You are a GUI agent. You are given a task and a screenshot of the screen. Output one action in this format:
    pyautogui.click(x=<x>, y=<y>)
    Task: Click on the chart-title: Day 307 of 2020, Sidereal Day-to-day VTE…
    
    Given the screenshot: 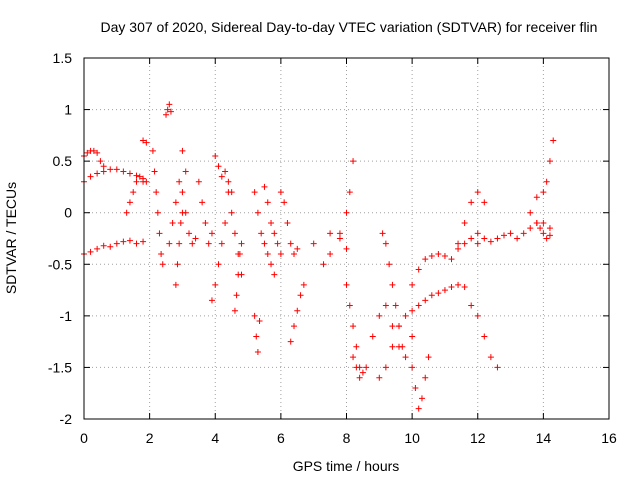 What is the action you would take?
    pyautogui.click(x=349, y=27)
    